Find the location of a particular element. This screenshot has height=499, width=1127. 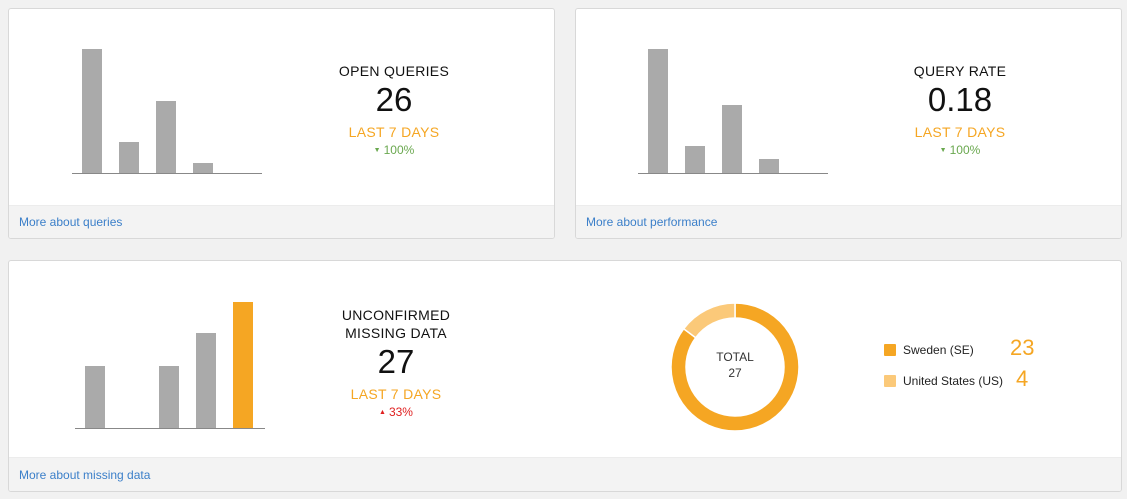

metric-change: ▲ 33% is located at coordinates (396, 412).